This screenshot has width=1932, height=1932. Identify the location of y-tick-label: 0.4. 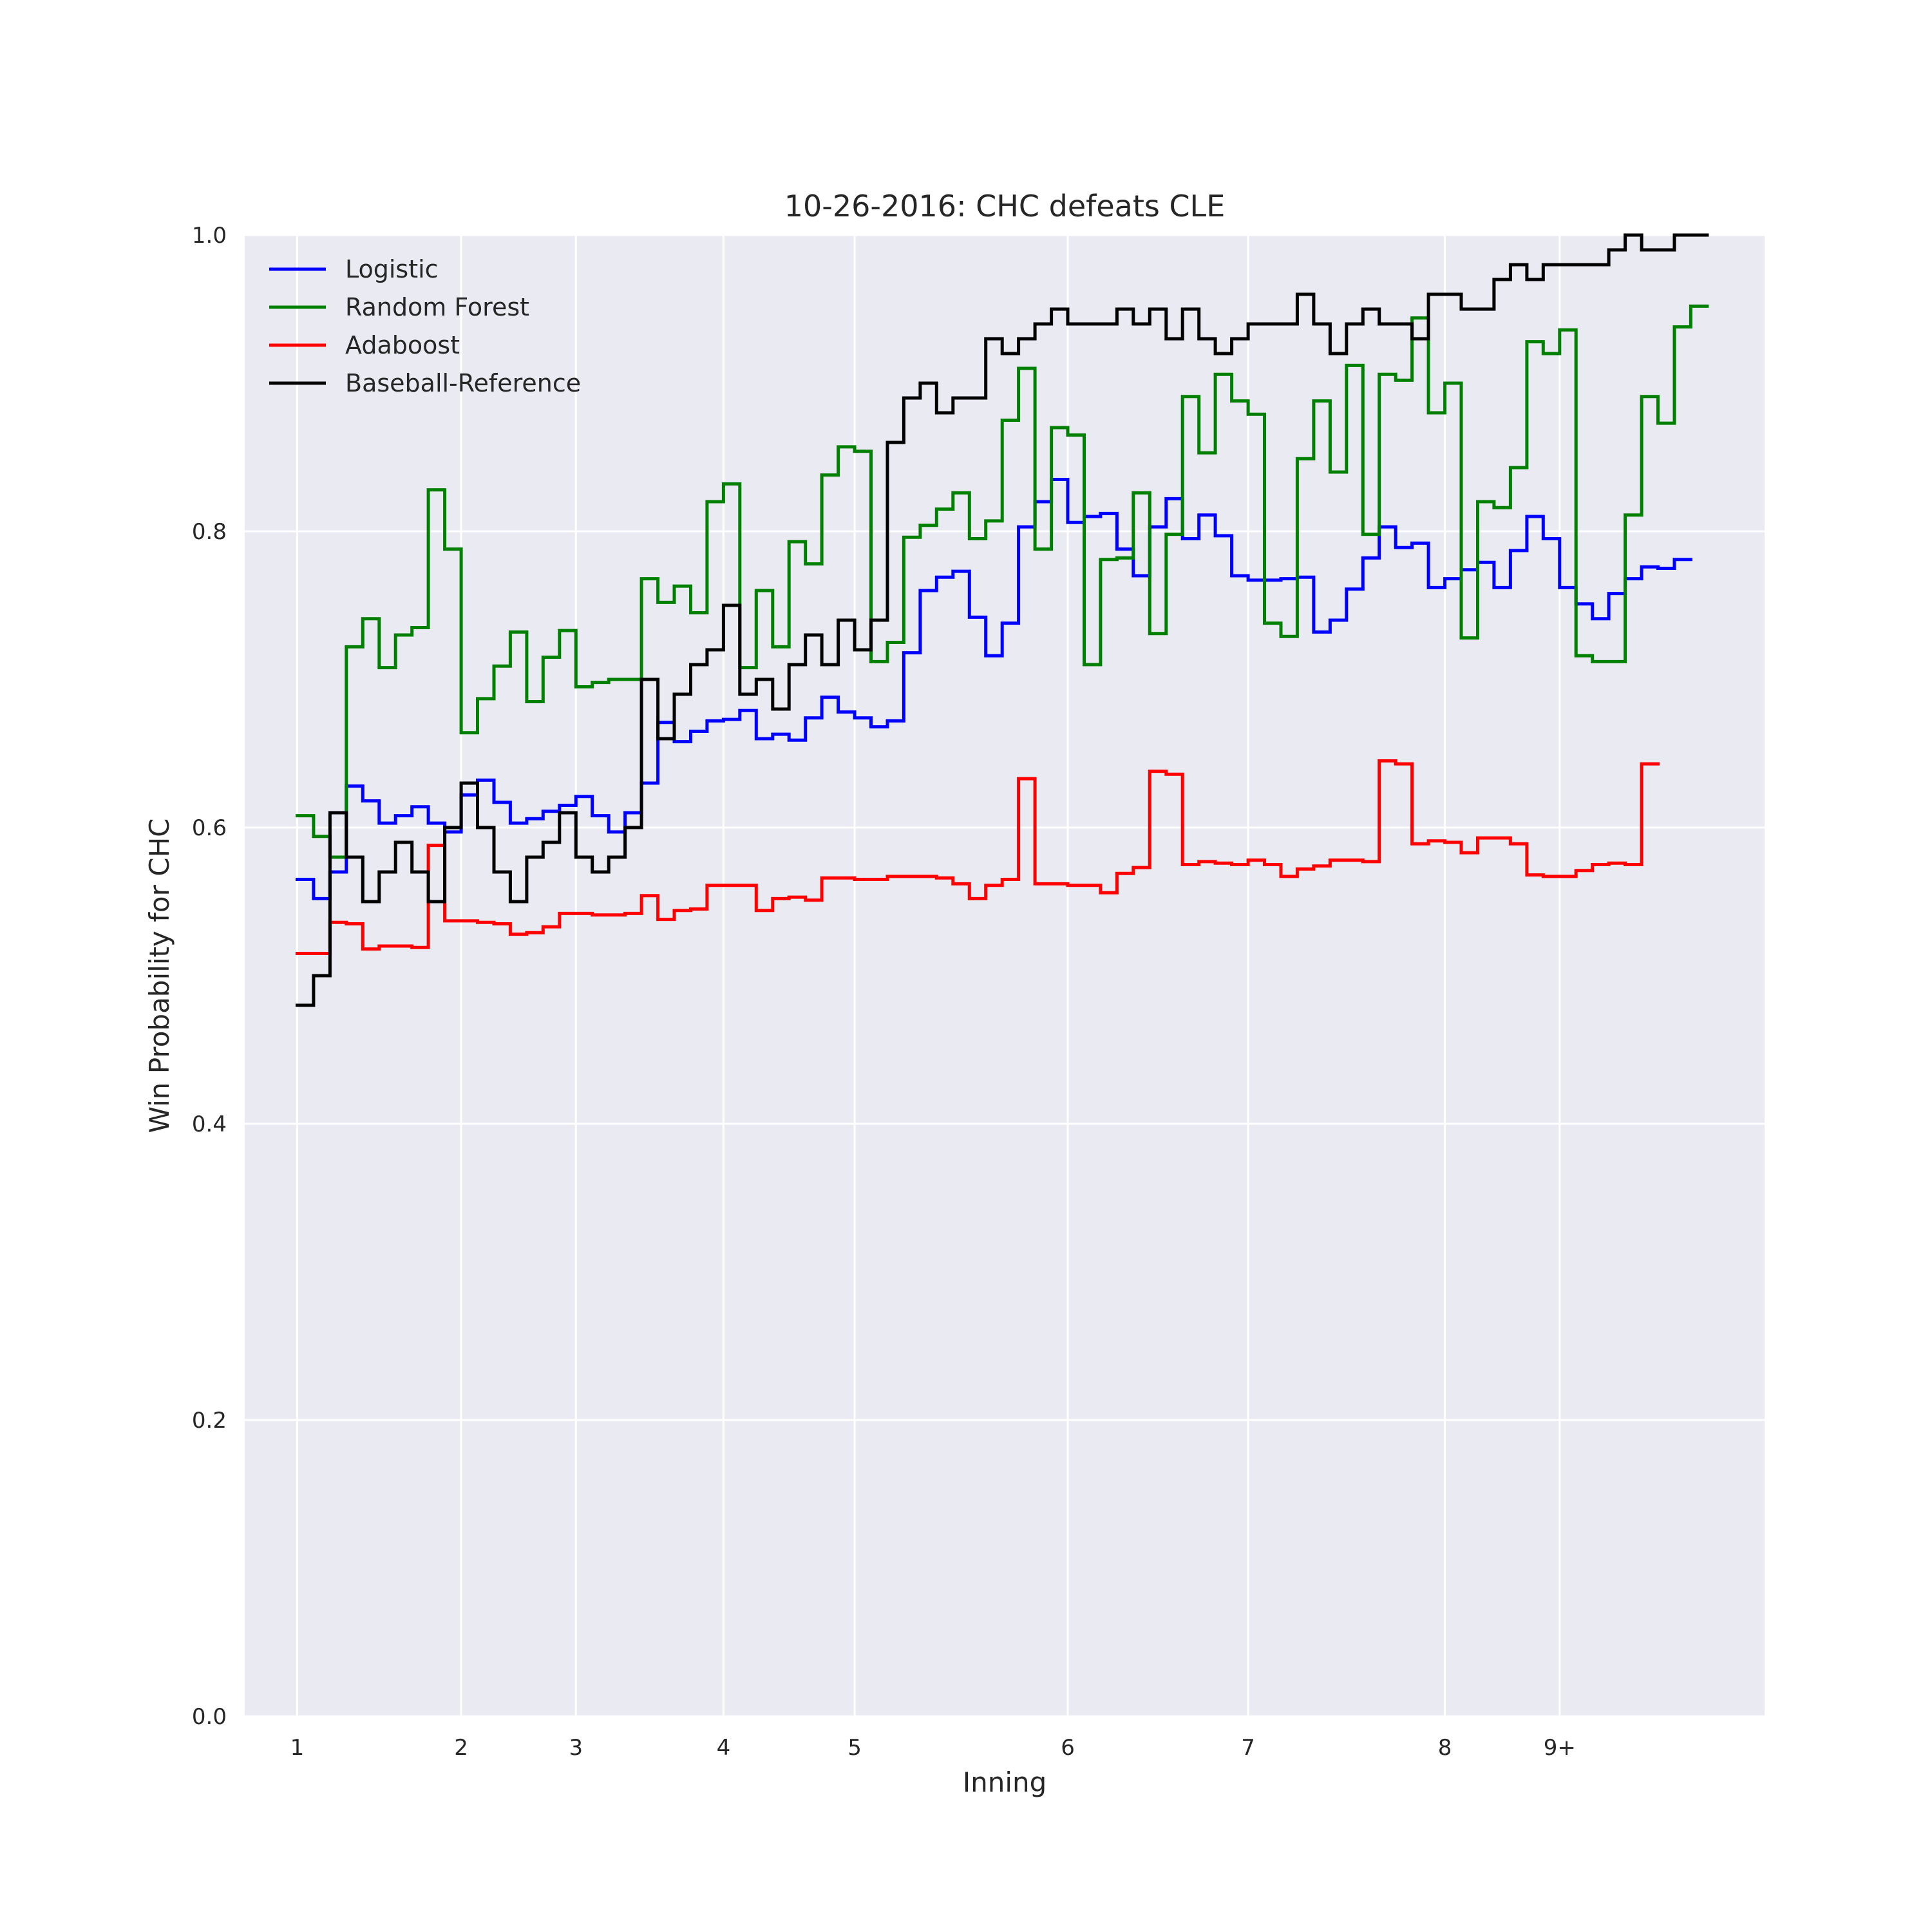
(209, 1125).